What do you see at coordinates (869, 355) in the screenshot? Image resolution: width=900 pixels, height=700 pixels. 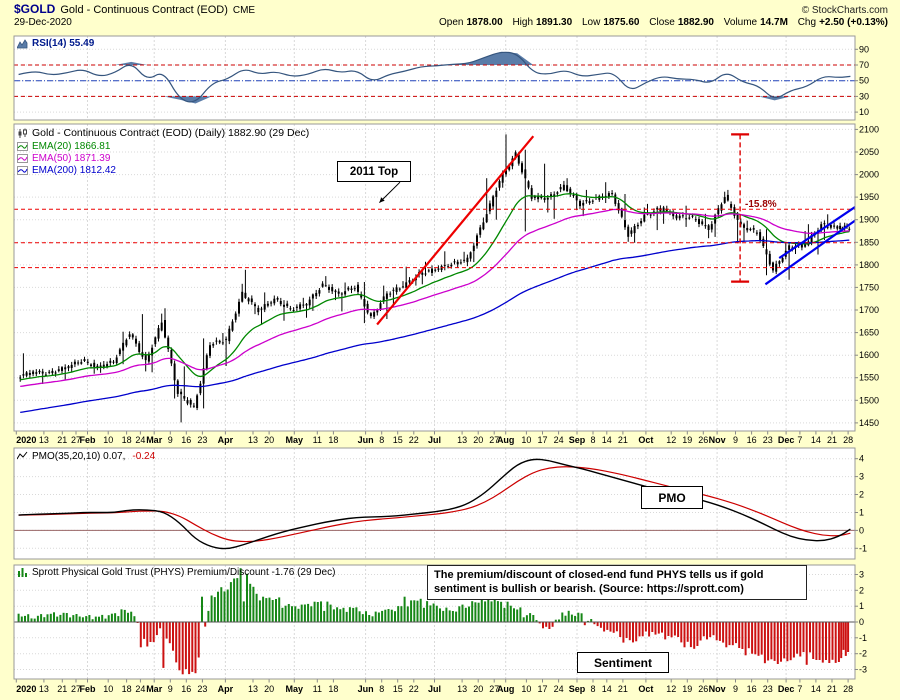 I see `svg-text: 1600` at bounding box center [869, 355].